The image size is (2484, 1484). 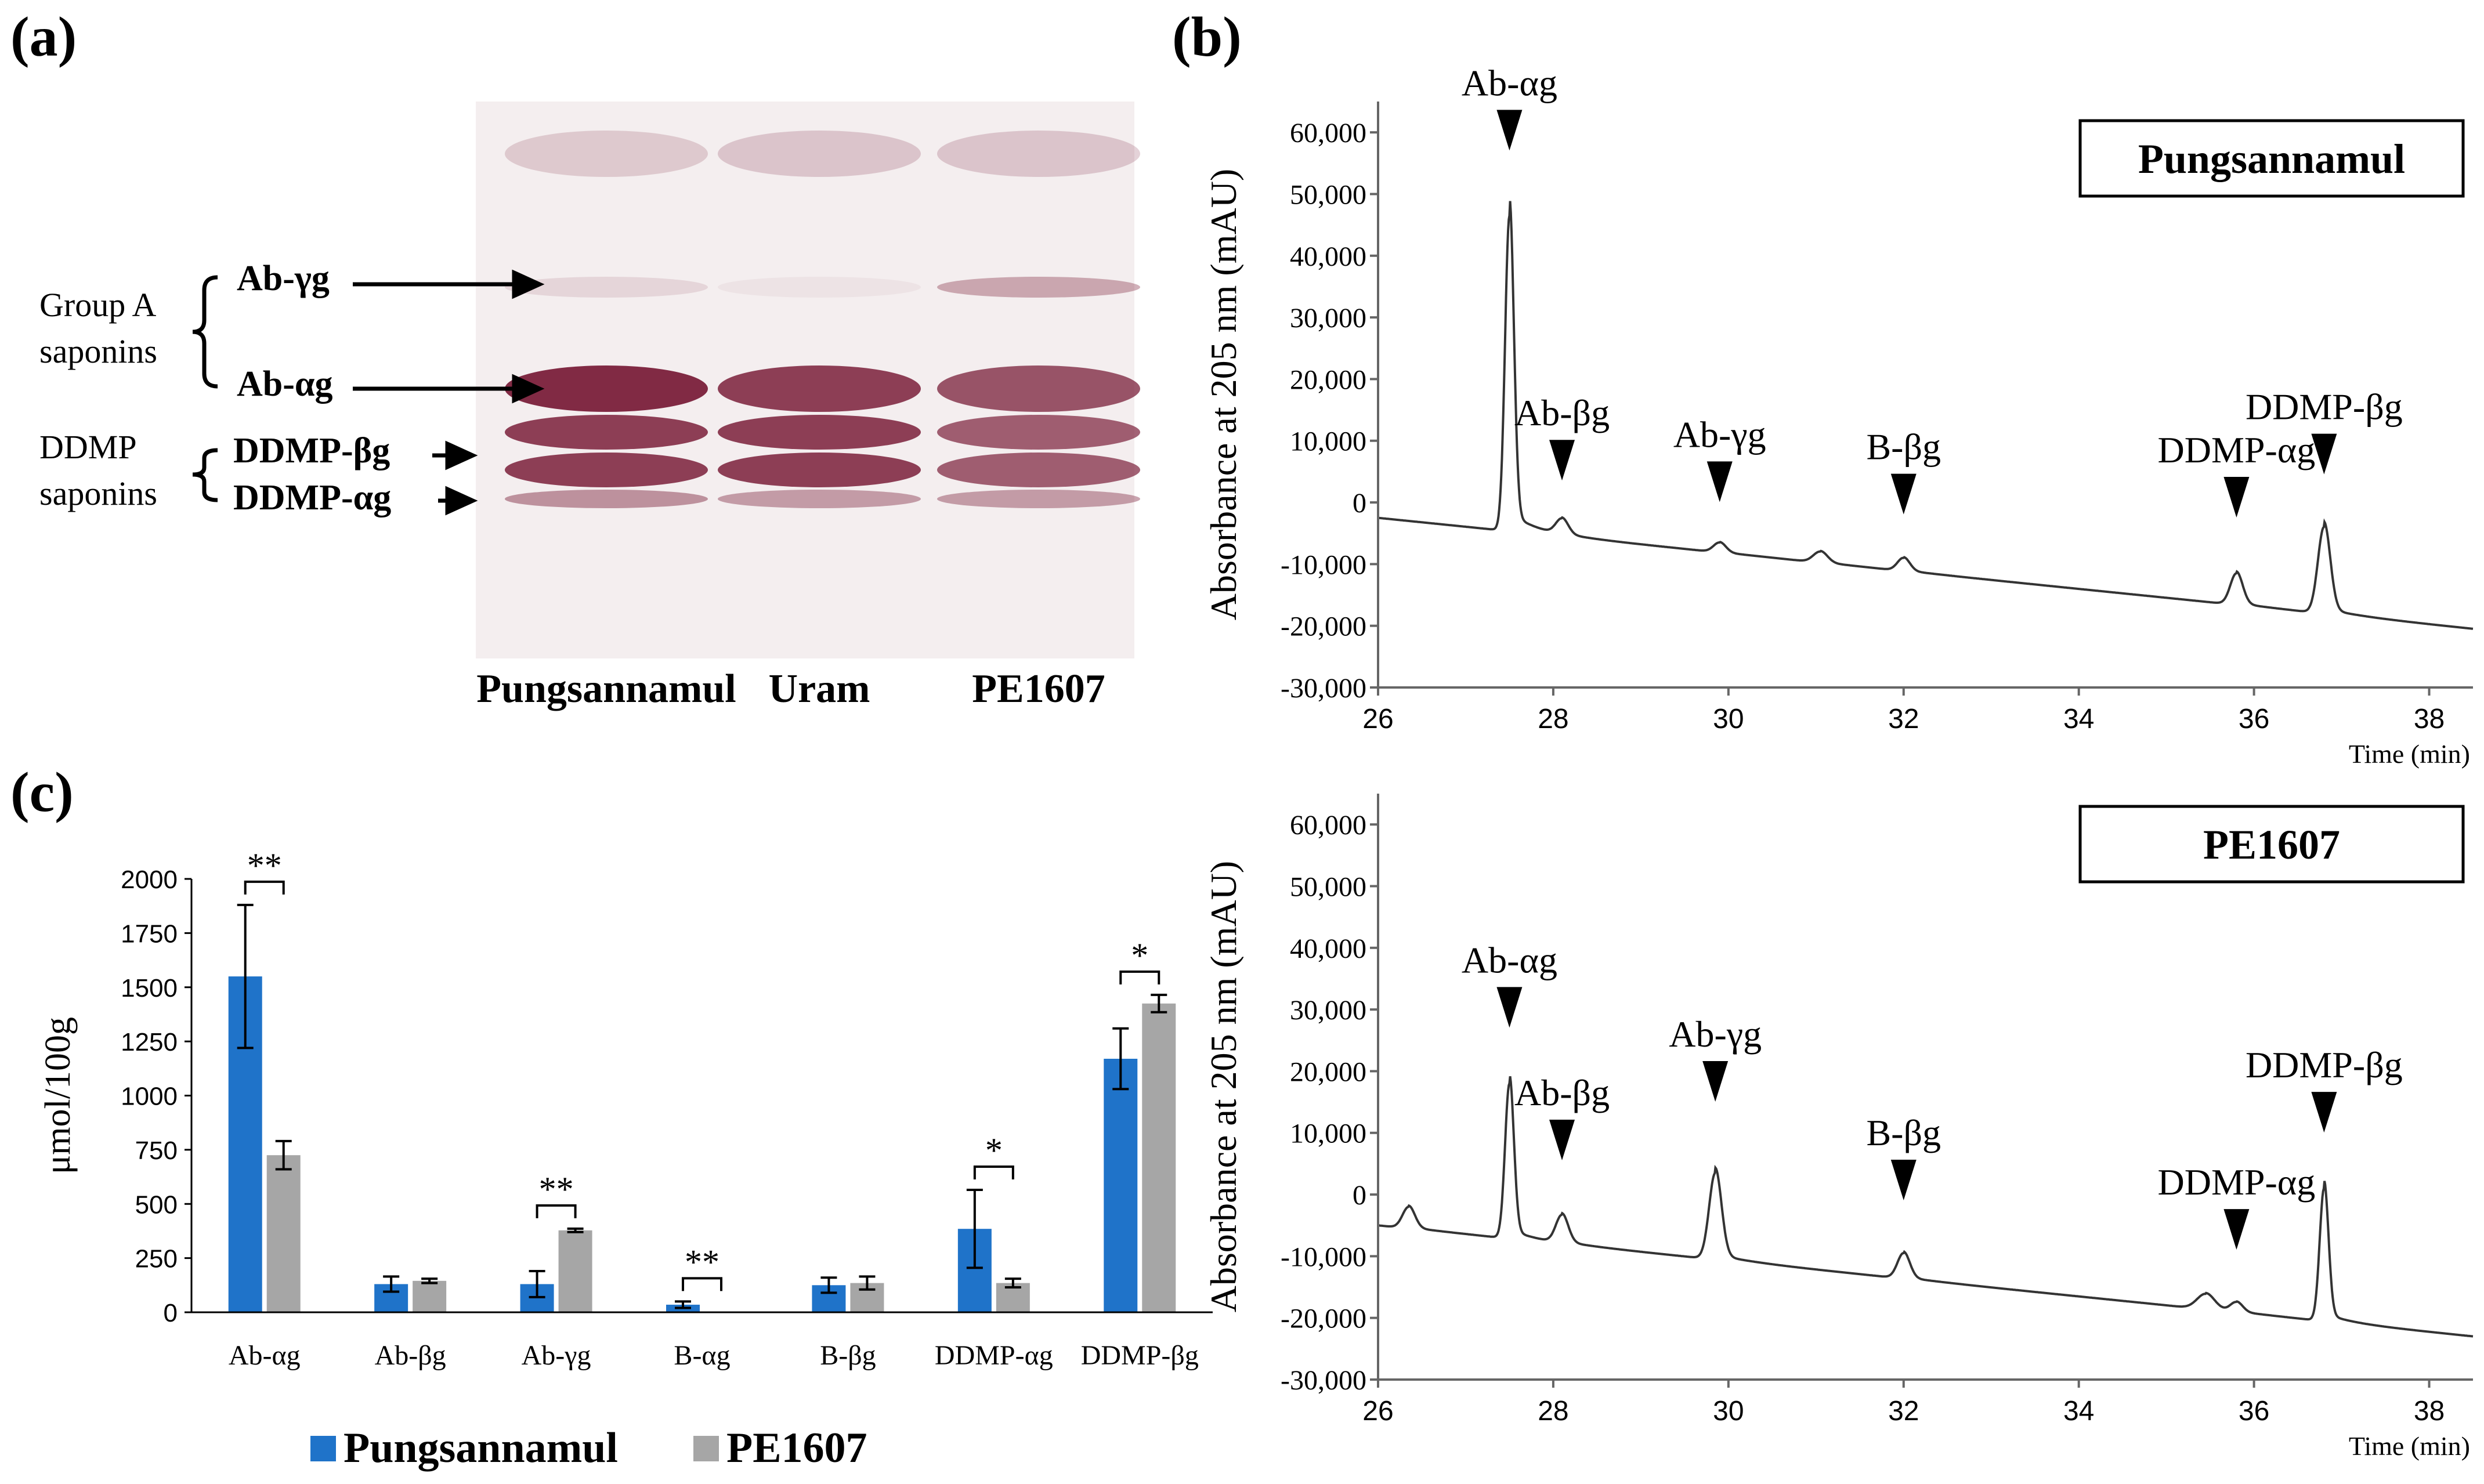 I want to click on panel-b-label: (b), so click(x=1207, y=37).